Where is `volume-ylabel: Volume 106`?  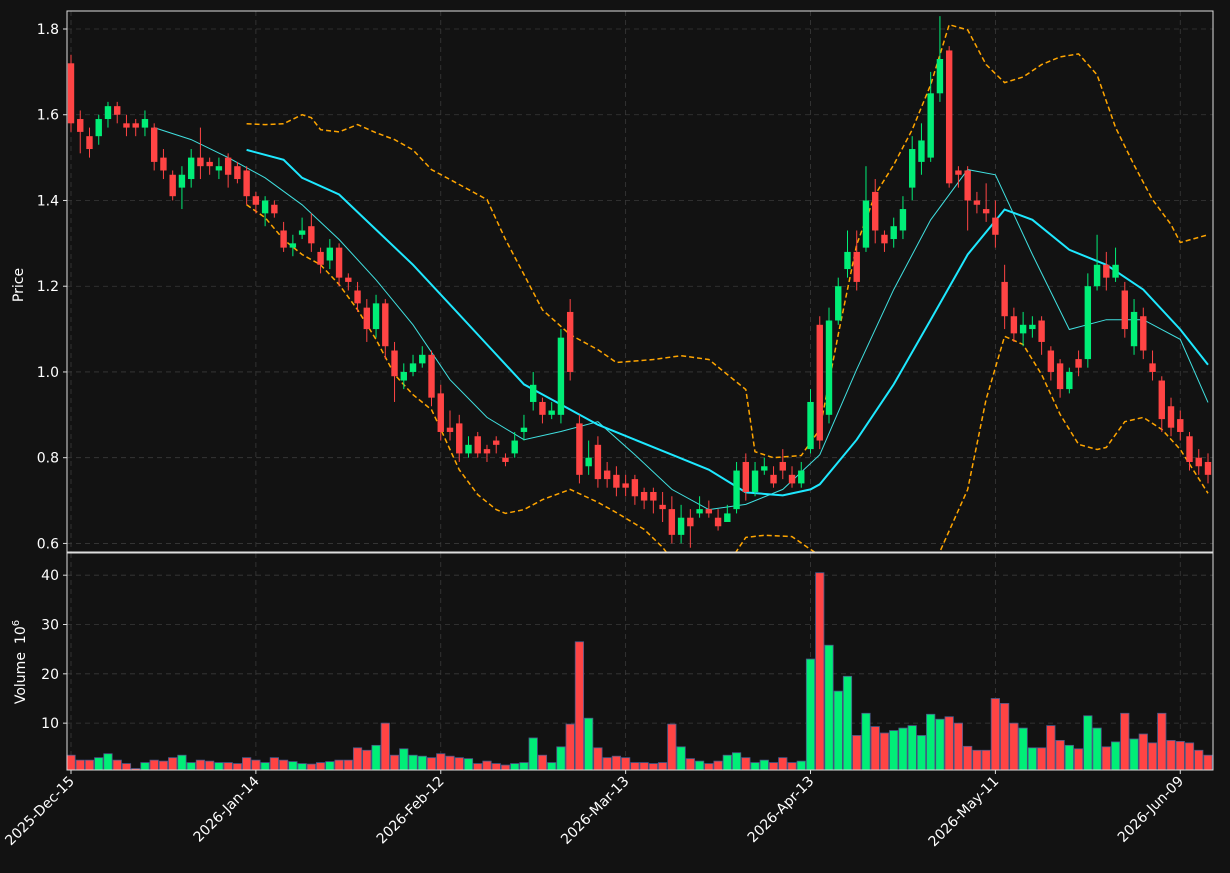
volume-ylabel: Volume 106 is located at coordinates (20, 662).